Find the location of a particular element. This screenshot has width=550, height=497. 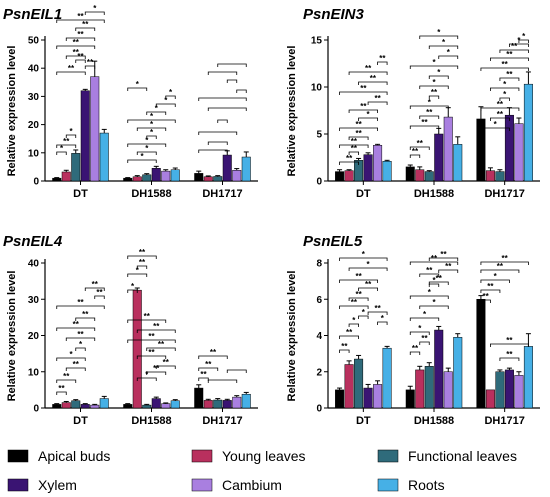

y-tick-label: 20 is located at coordinates (34, 125).